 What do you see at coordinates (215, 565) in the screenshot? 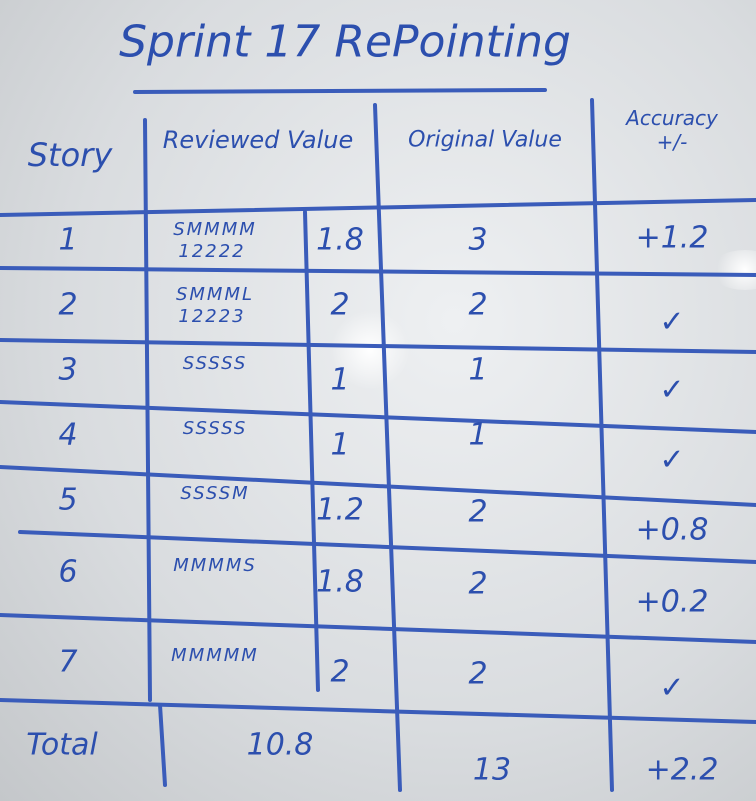
I see `size-votes: MMMMS` at bounding box center [215, 565].